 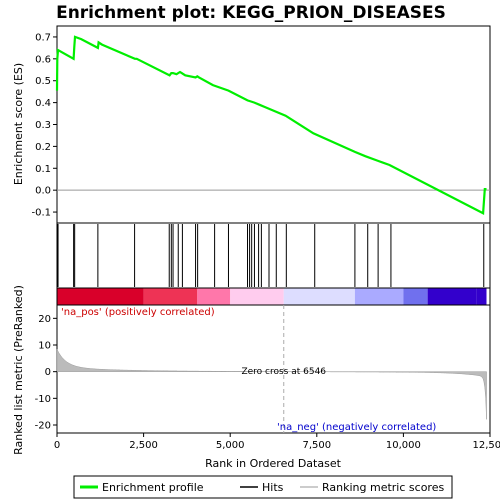 I want to click on es-tick-label: 0.6, so click(x=43, y=59).